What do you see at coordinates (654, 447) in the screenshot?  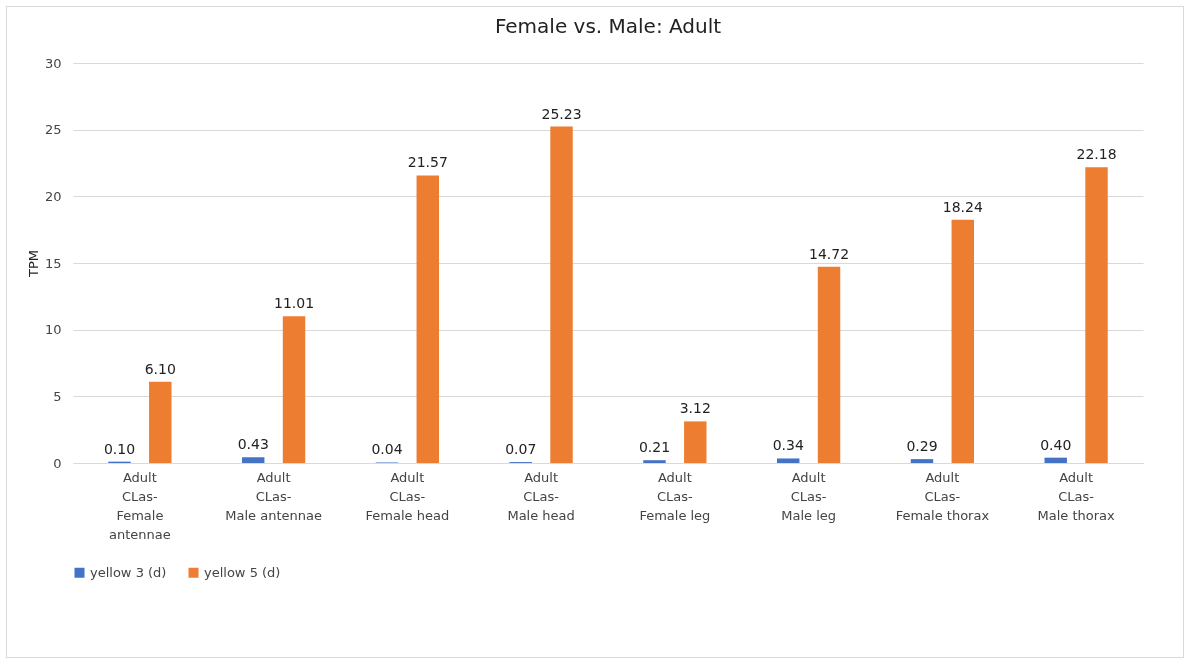 I see `data-label: 0.21` at bounding box center [654, 447].